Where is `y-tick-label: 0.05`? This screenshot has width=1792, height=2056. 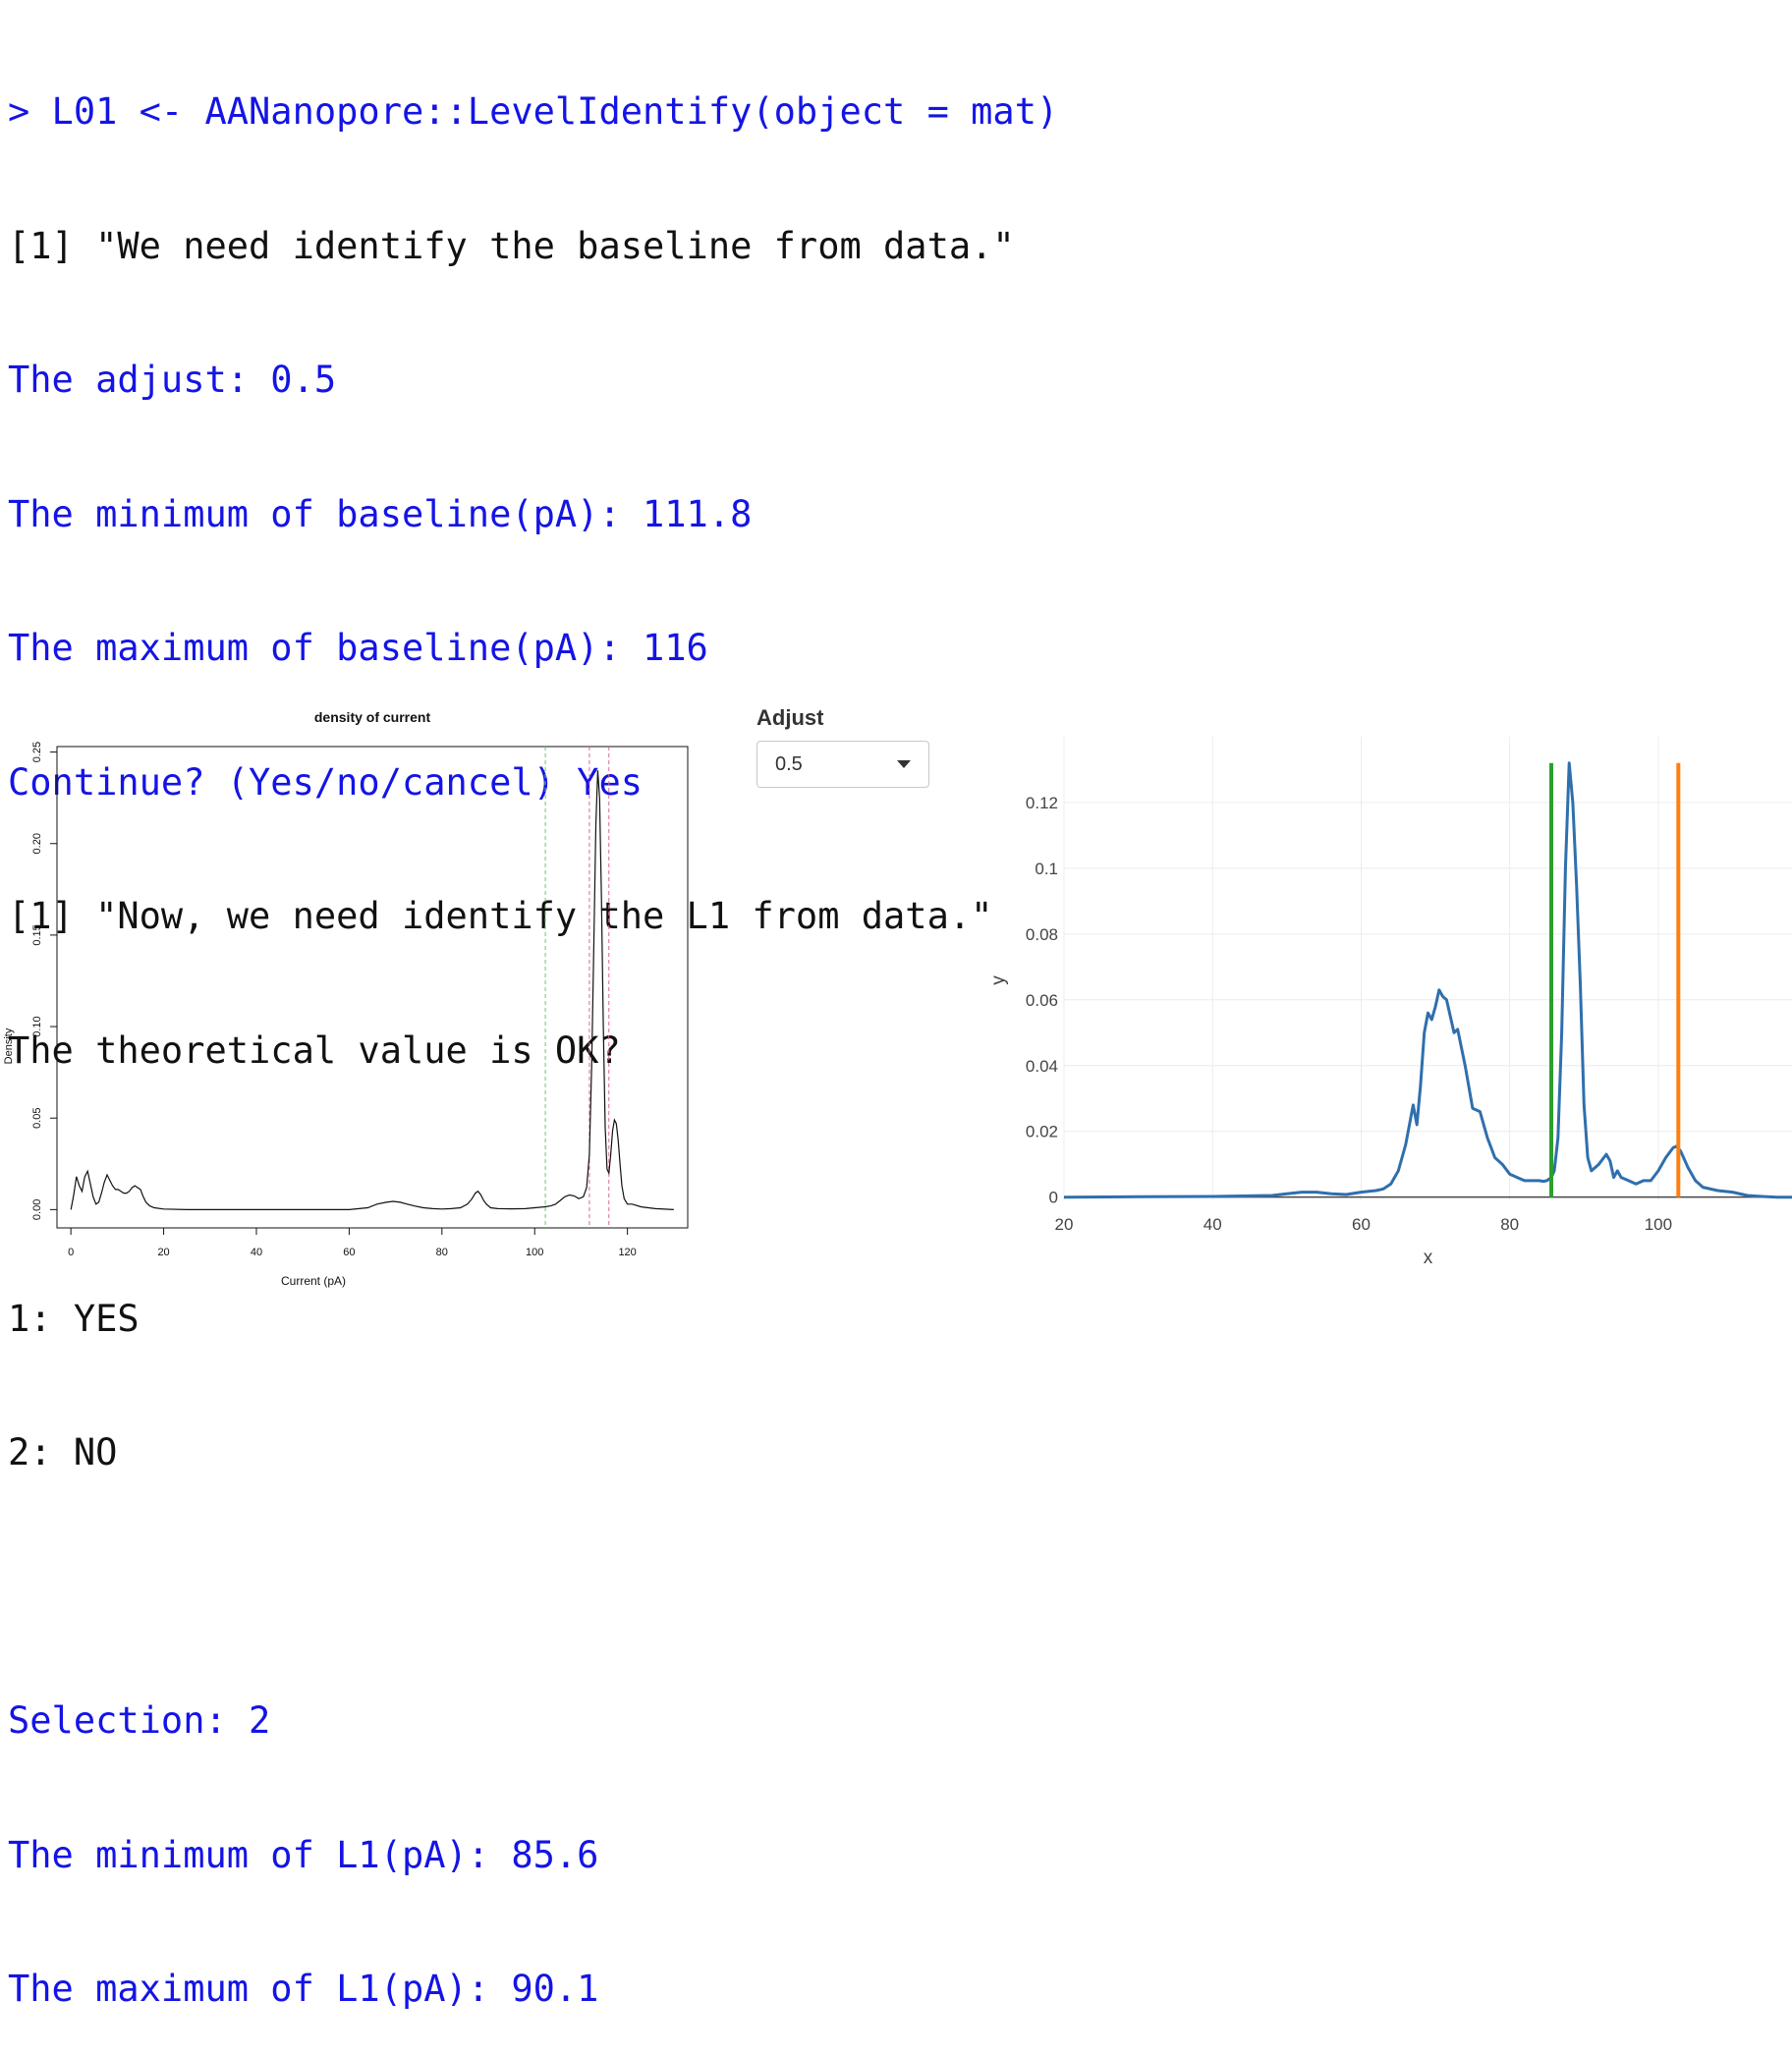 y-tick-label: 0.05 is located at coordinates (37, 1118).